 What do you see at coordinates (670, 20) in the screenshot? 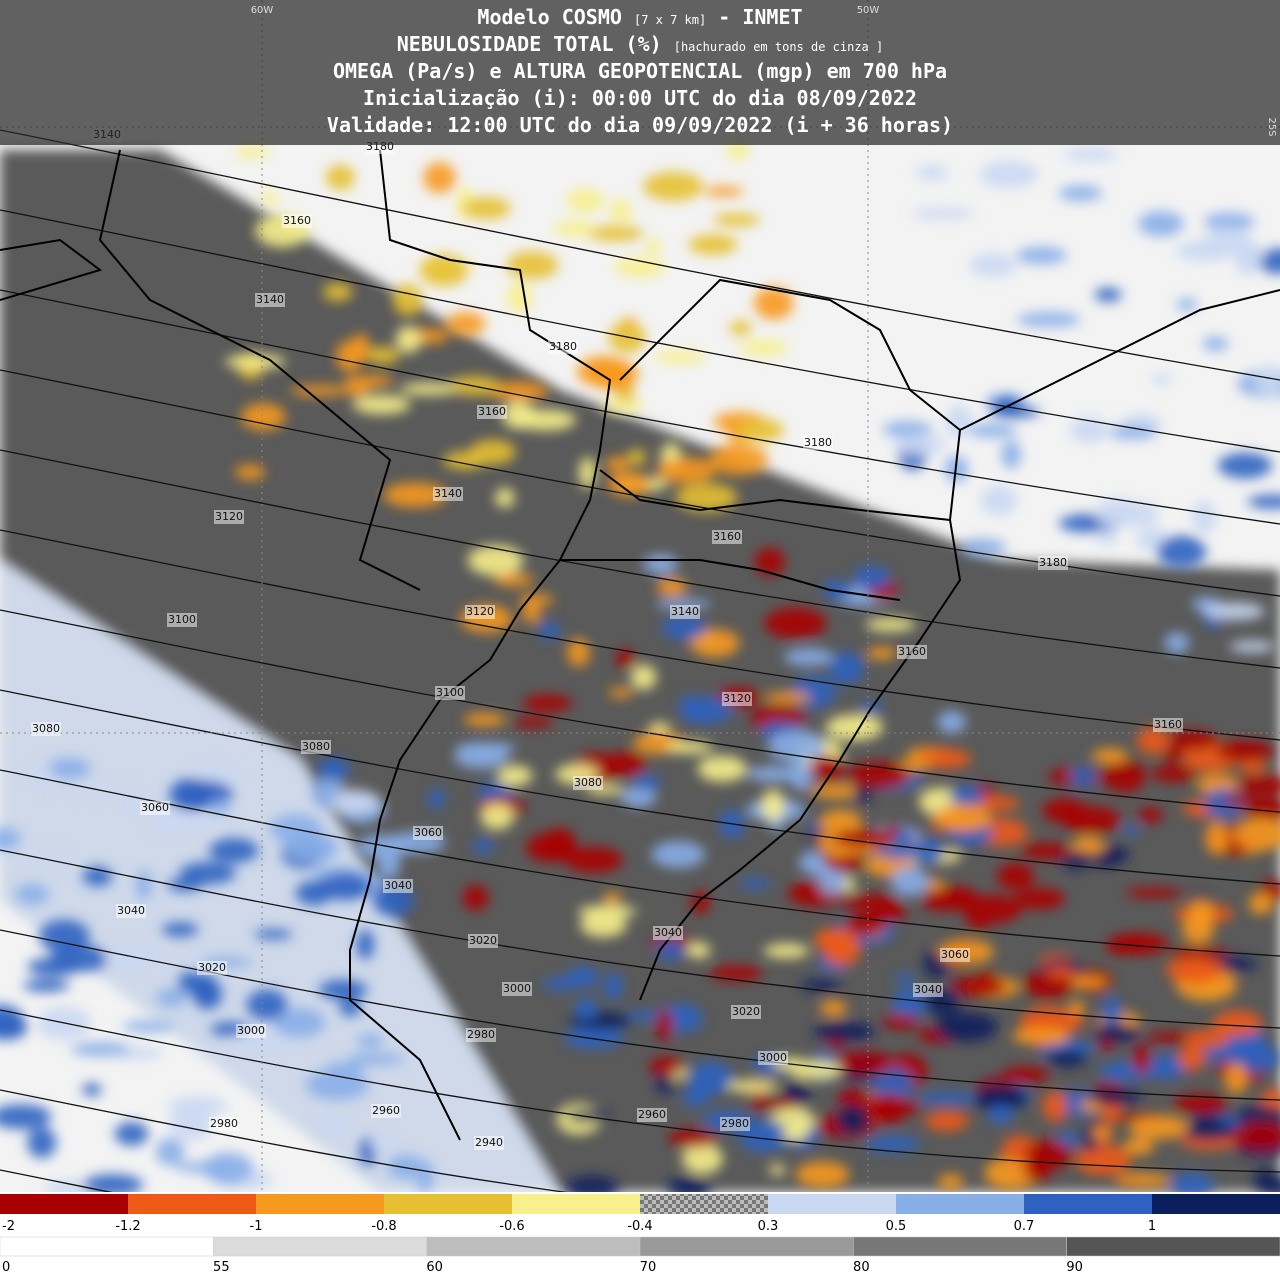
I see `resolution: [7 x 7 km]` at bounding box center [670, 20].